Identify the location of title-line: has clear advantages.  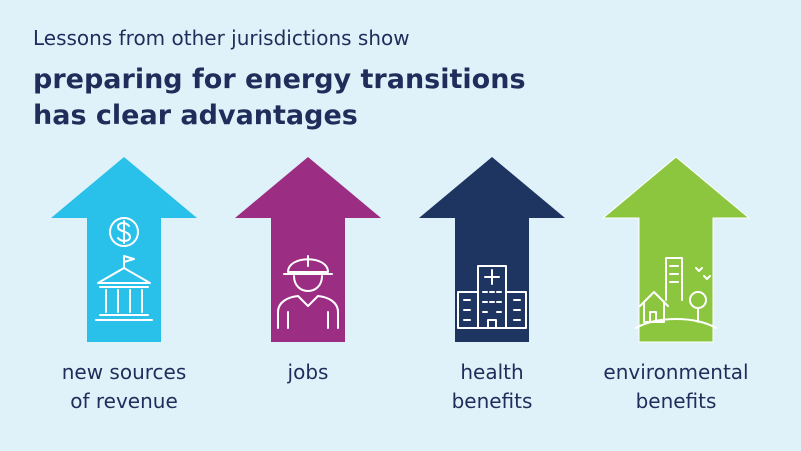
(195, 115).